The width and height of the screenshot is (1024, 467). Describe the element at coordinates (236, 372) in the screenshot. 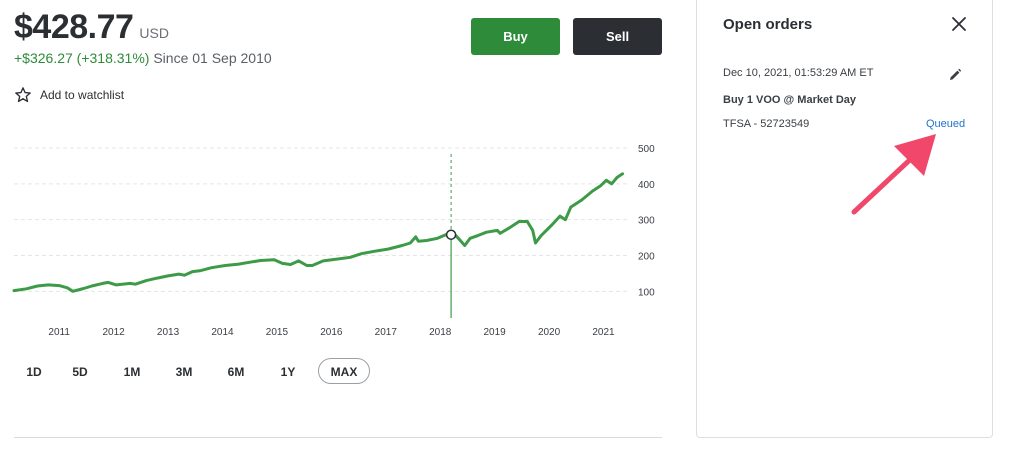

I see `range-6m-button: 6M` at that location.